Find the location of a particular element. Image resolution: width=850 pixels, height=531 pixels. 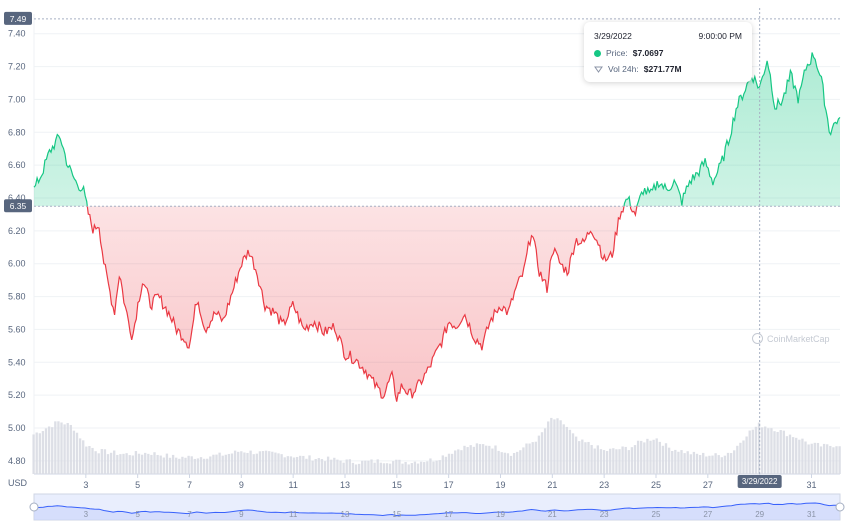

navigator-tick-label: 19 is located at coordinates (500, 514).